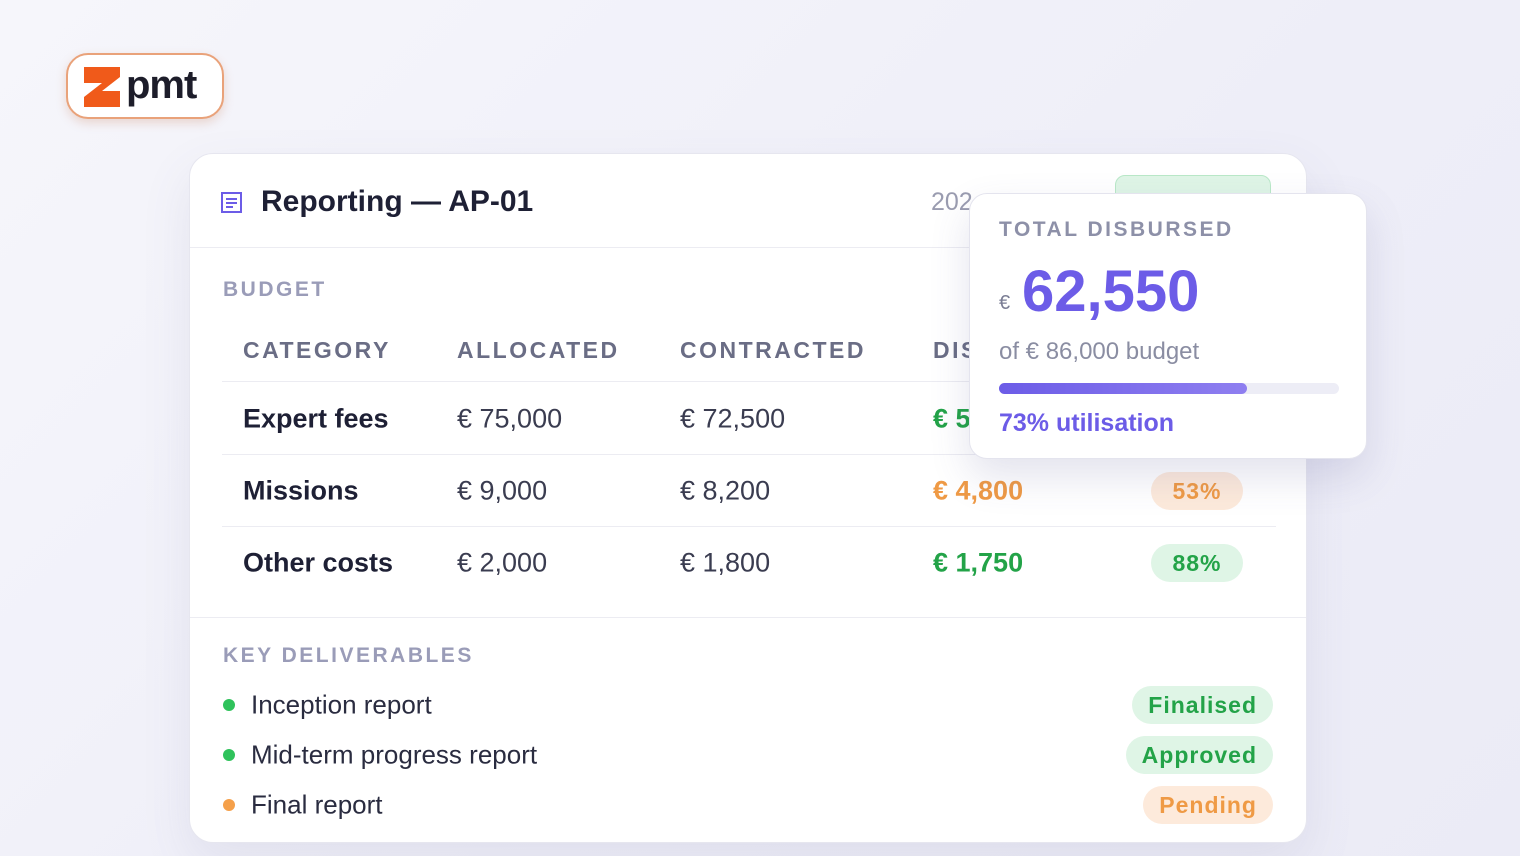 Image resolution: width=1520 pixels, height=856 pixels. What do you see at coordinates (502, 562) in the screenshot?
I see `table-cell: € 2,000` at bounding box center [502, 562].